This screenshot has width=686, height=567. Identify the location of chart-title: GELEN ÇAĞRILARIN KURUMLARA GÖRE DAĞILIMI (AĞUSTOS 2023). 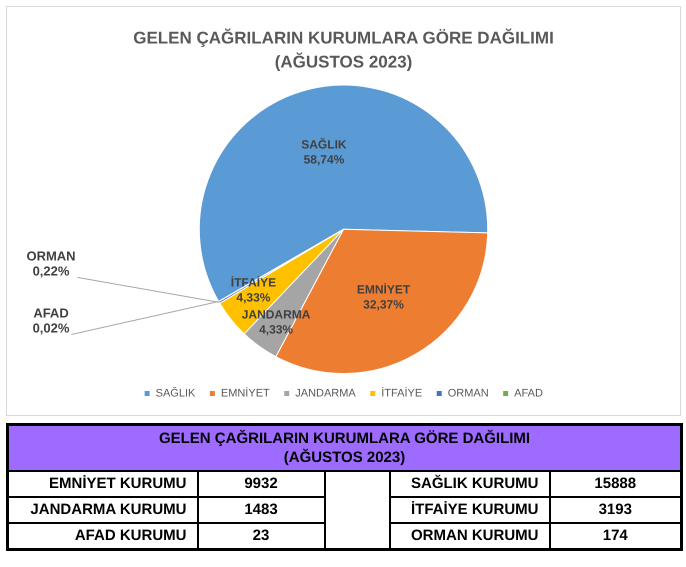
(343, 50).